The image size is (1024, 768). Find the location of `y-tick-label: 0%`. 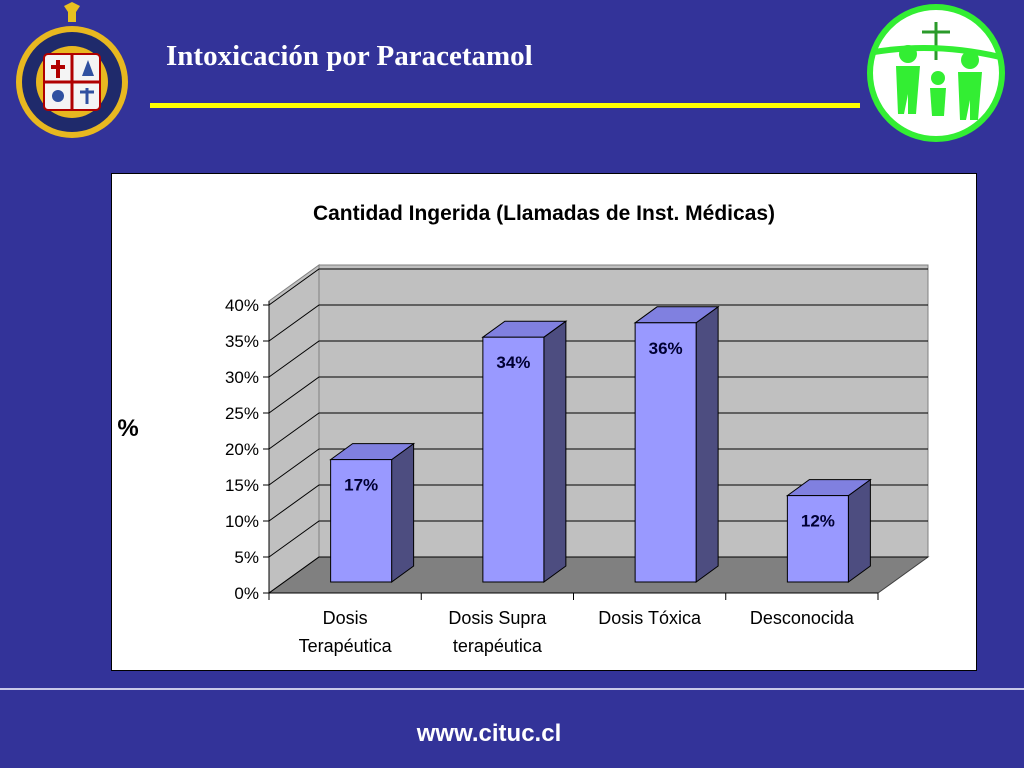

y-tick-label: 0% is located at coordinates (246, 593).